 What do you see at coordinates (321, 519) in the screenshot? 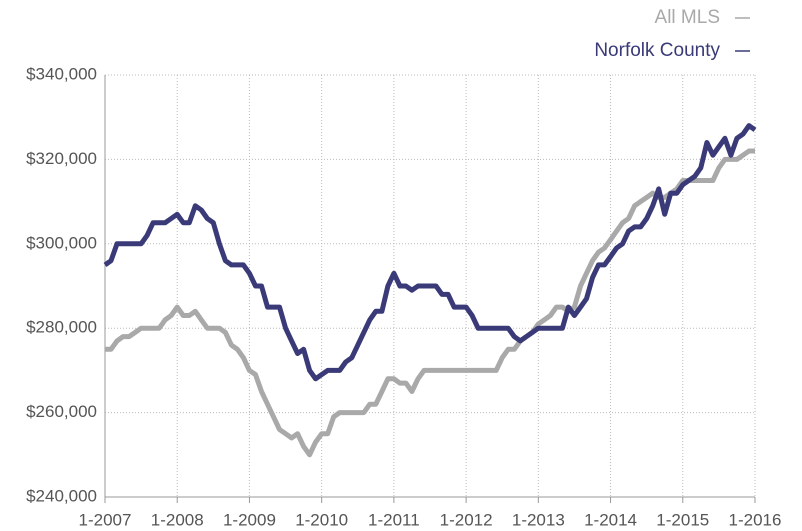
I see `x-tick-label: 1-2010` at bounding box center [321, 519].